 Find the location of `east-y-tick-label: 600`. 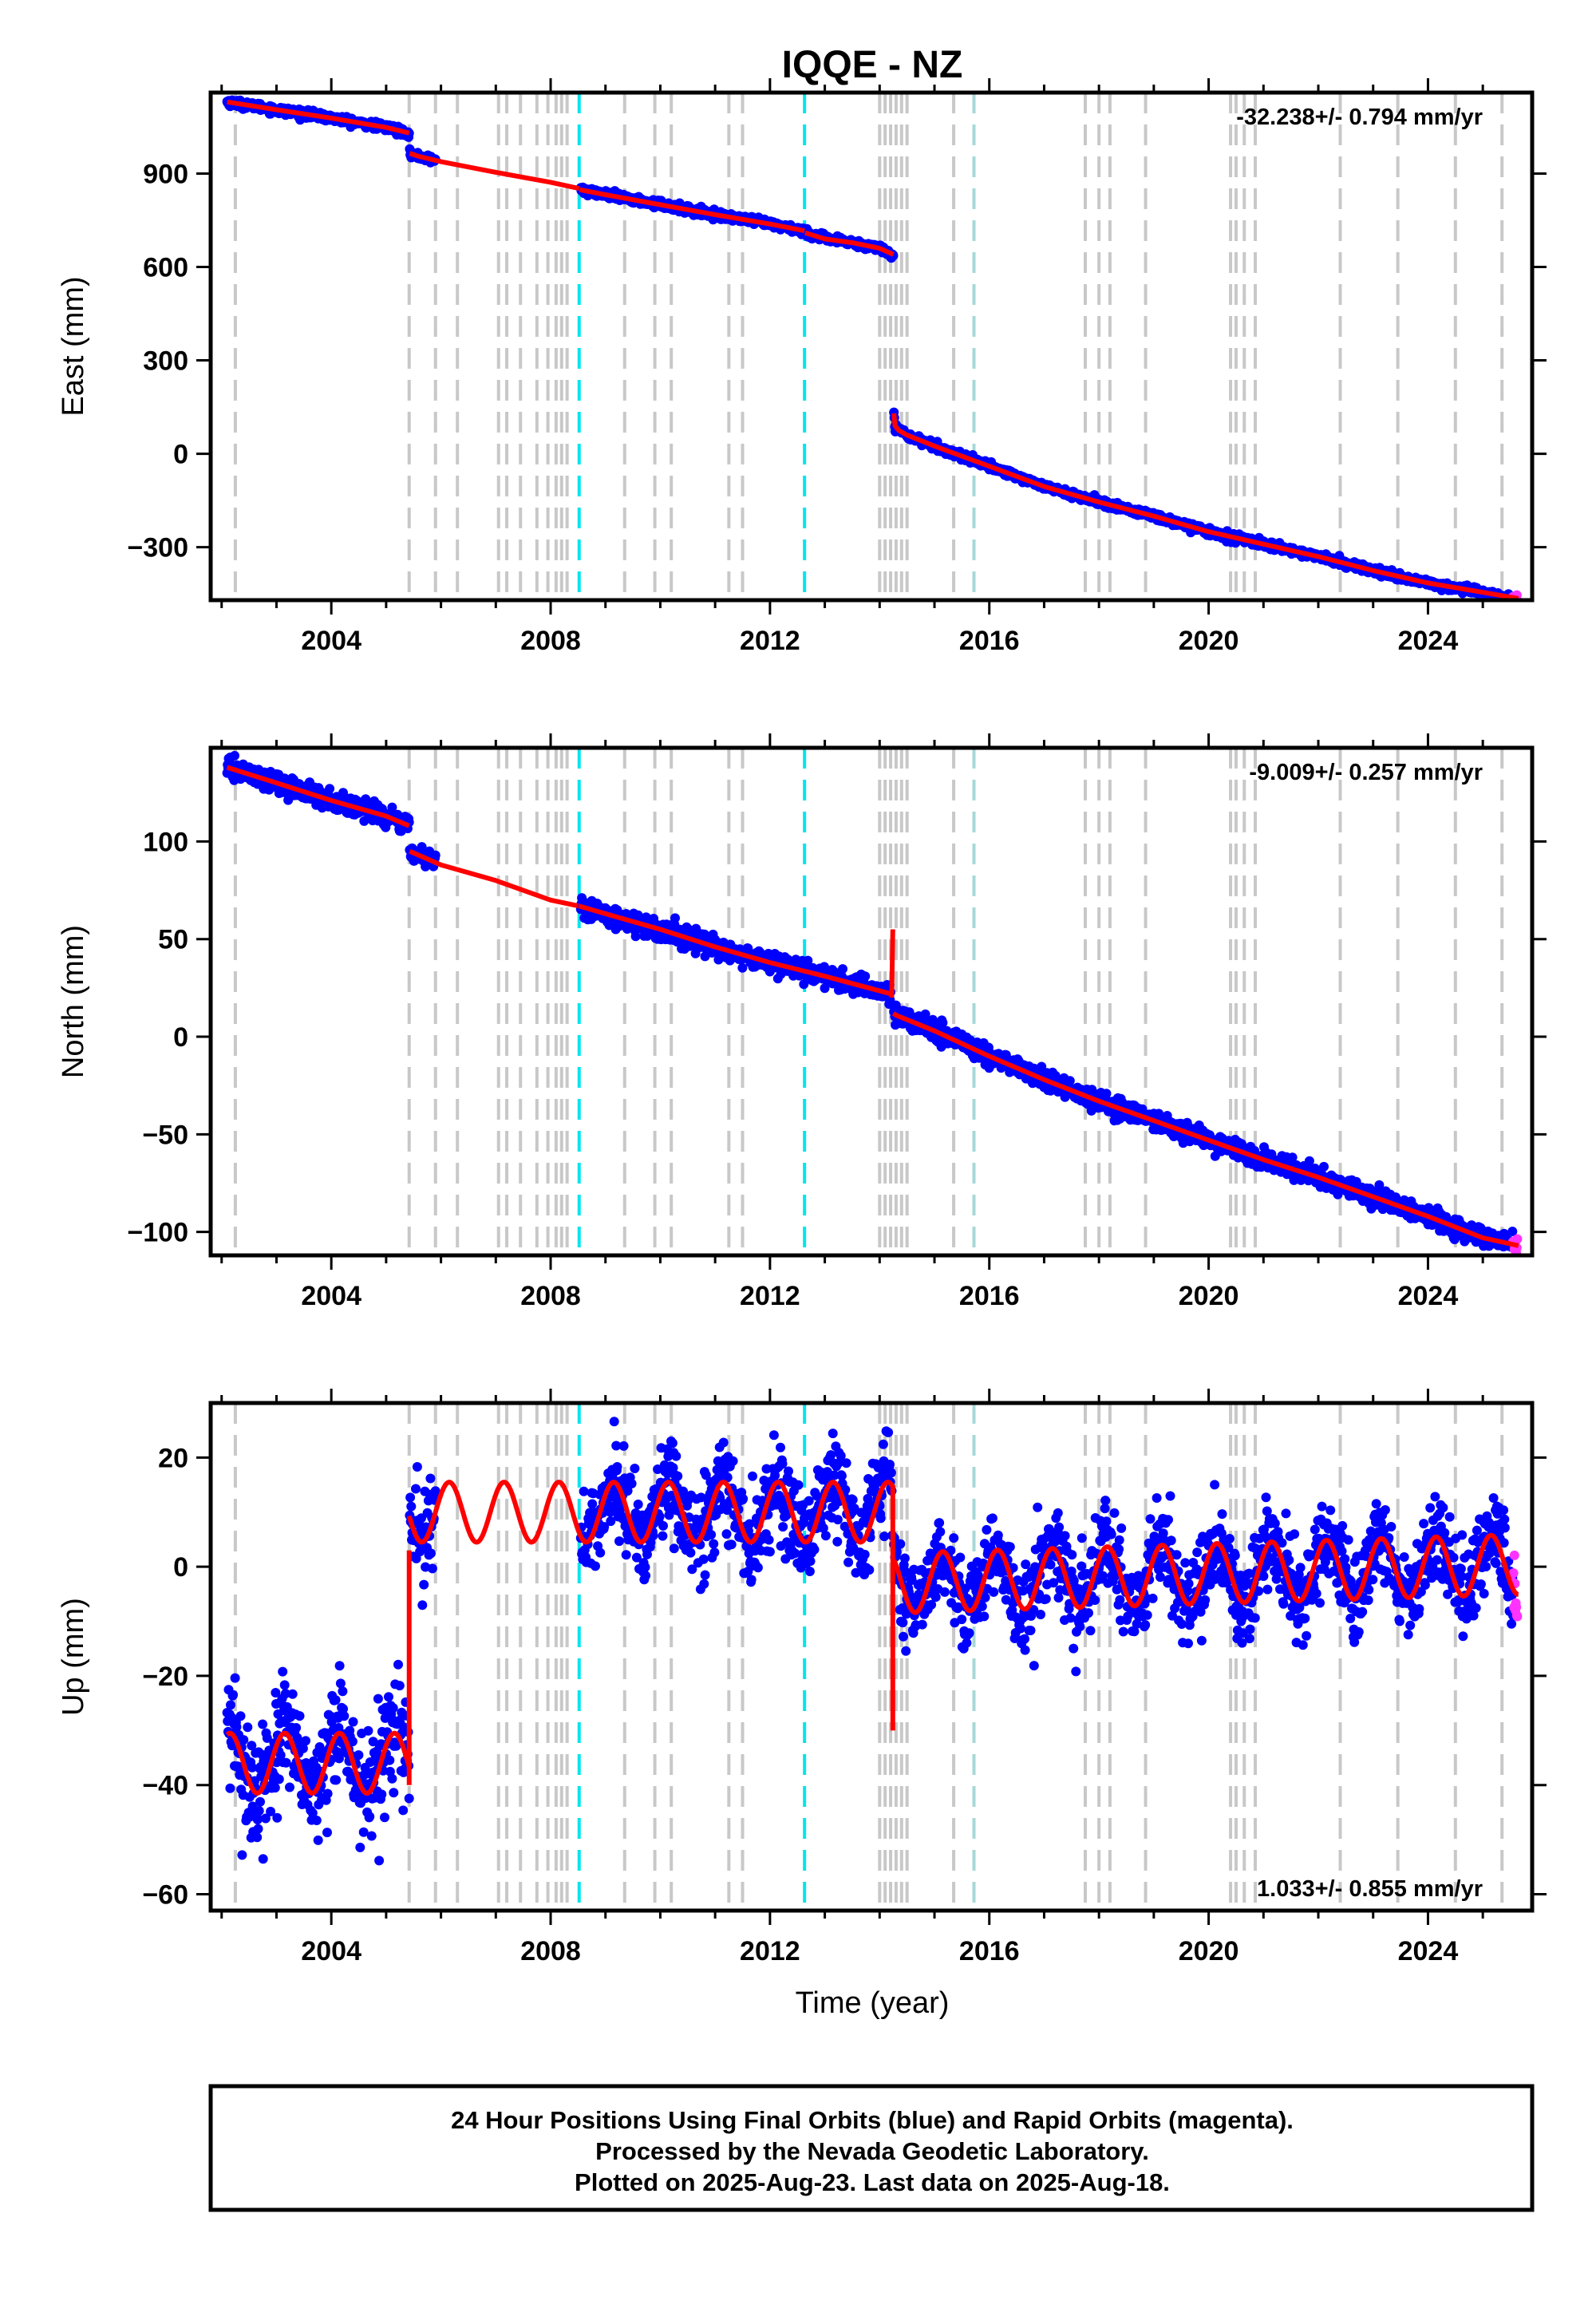

east-y-tick-label: 600 is located at coordinates (165, 268).